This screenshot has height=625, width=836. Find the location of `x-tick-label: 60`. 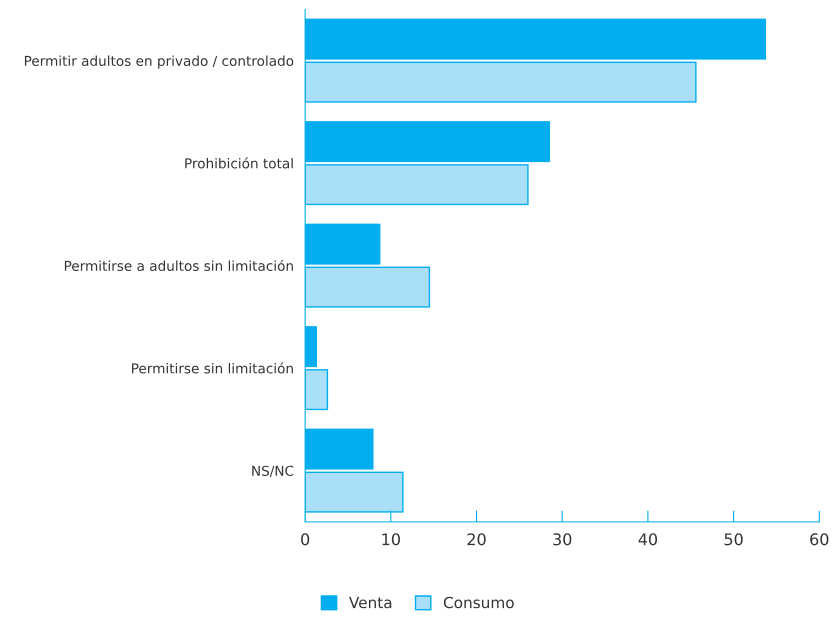

x-tick-label: 60 is located at coordinates (819, 539).